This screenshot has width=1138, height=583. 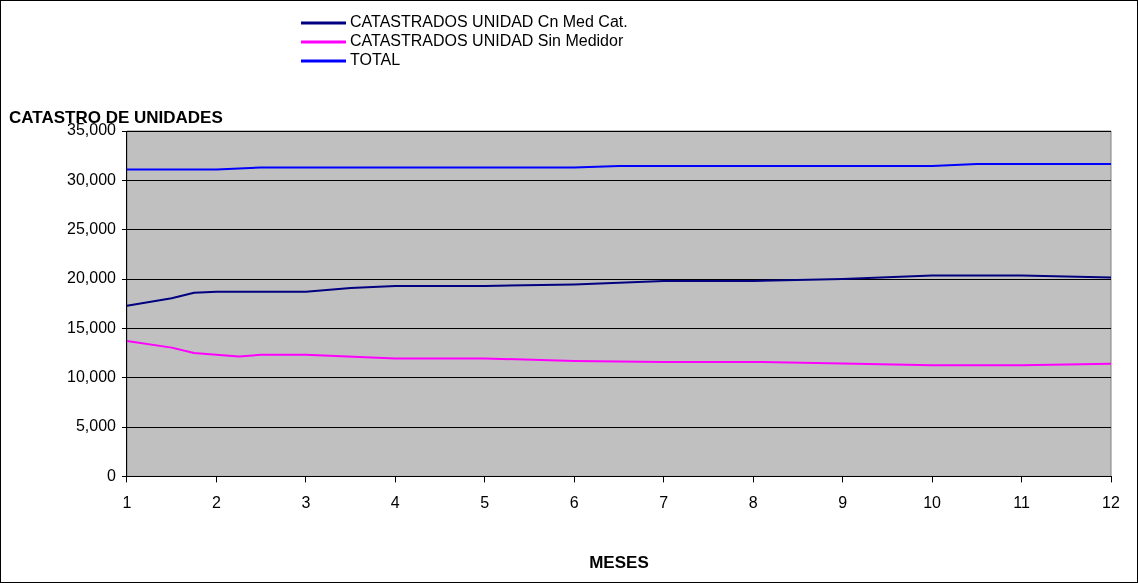 I want to click on legend-label: CATASTRADOS UNIDAD Cn Med Cat., so click(x=489, y=22).